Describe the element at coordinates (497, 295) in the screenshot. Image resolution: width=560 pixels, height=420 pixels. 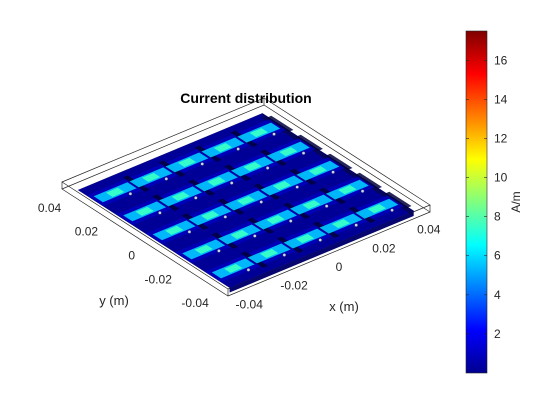
I see `colorbar-tick-label: 4` at that location.